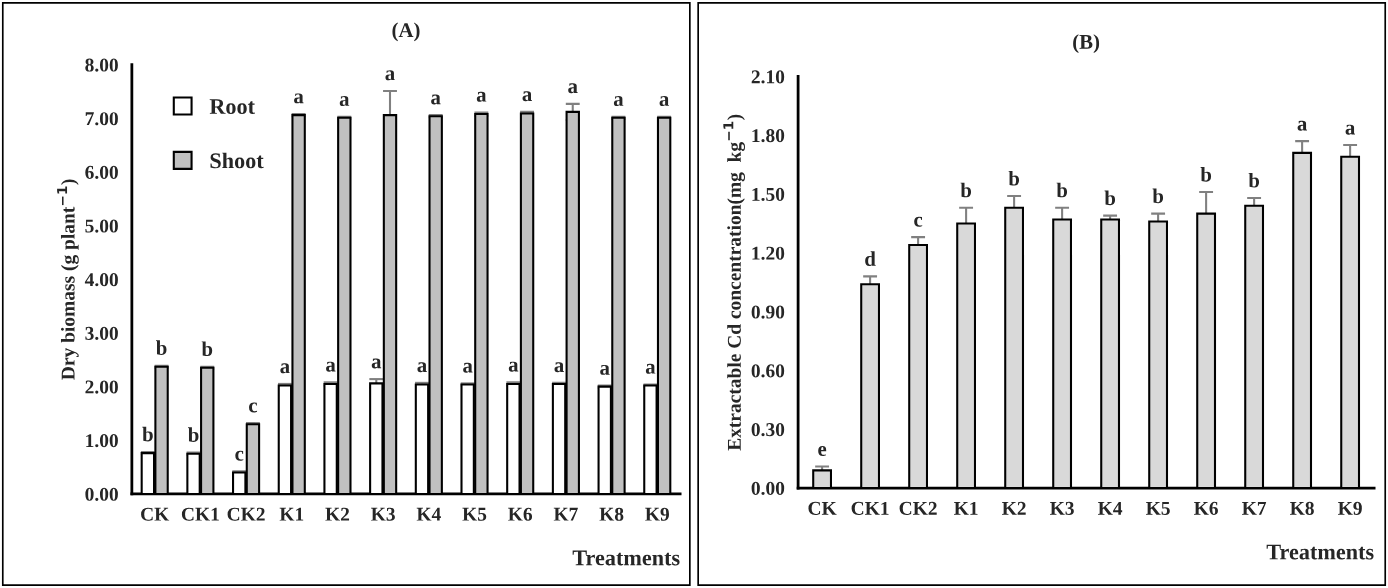  Describe the element at coordinates (734, 282) in the screenshot. I see `y-axis-title: Extractable Cd concentration(mg kg$^{−1}$)` at that location.